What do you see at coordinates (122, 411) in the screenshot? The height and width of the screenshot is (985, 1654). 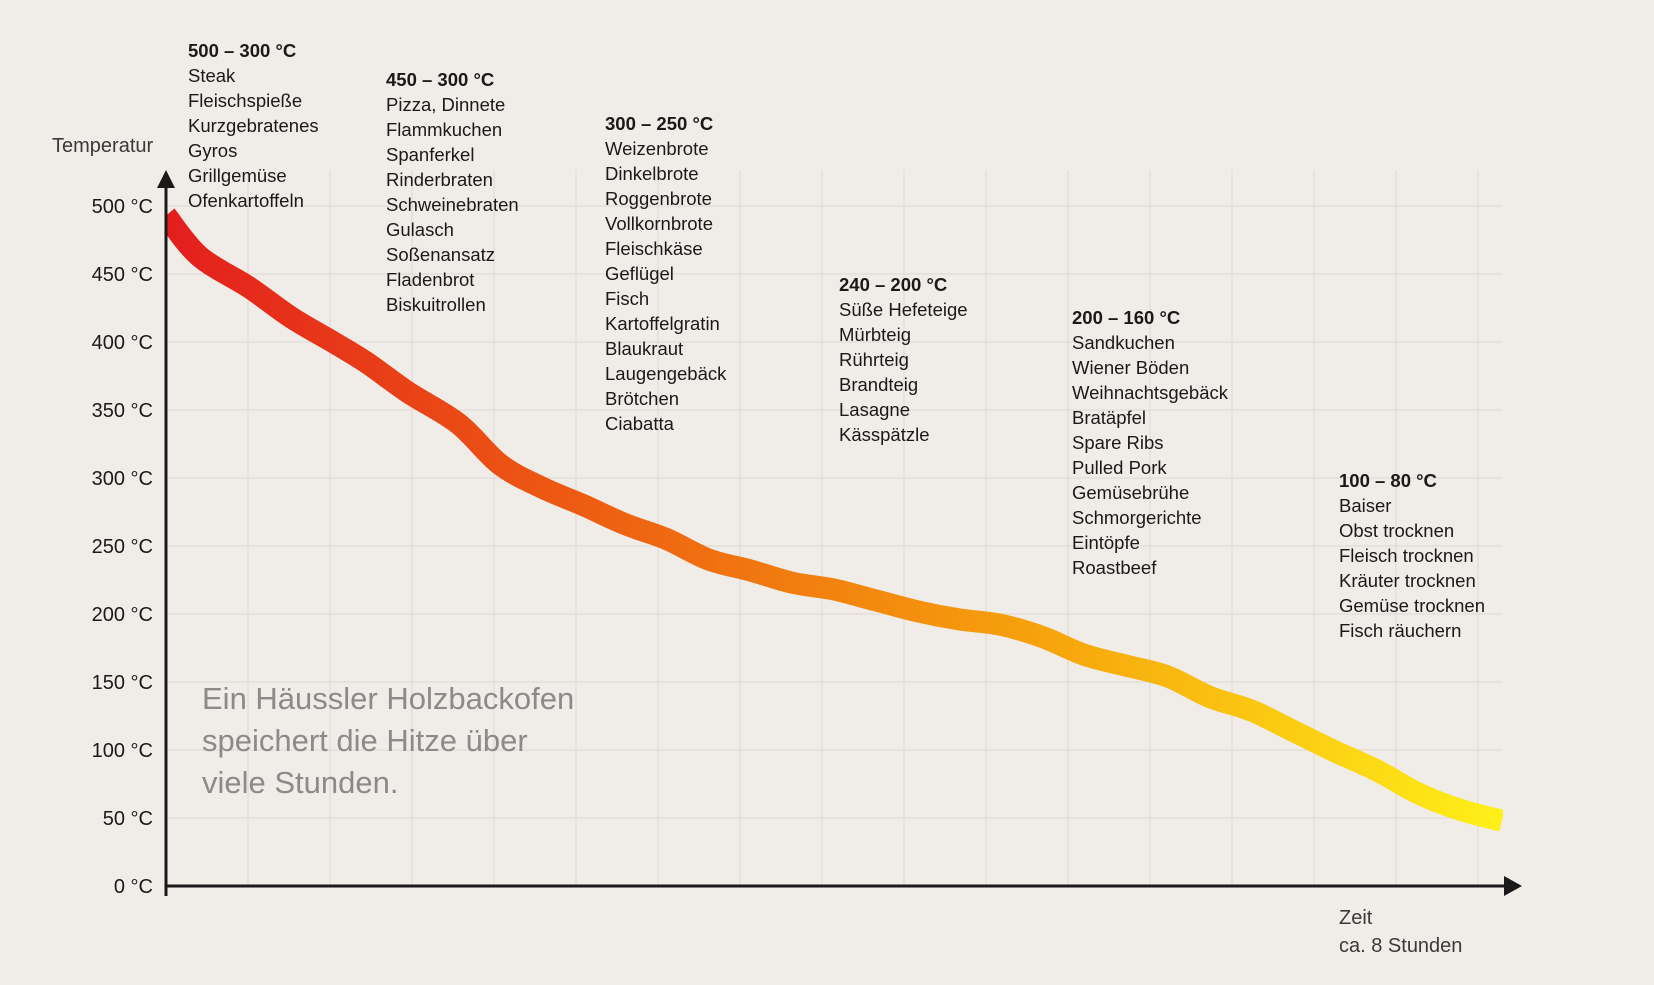 I see `y-tick-label: 350 °C` at bounding box center [122, 411].